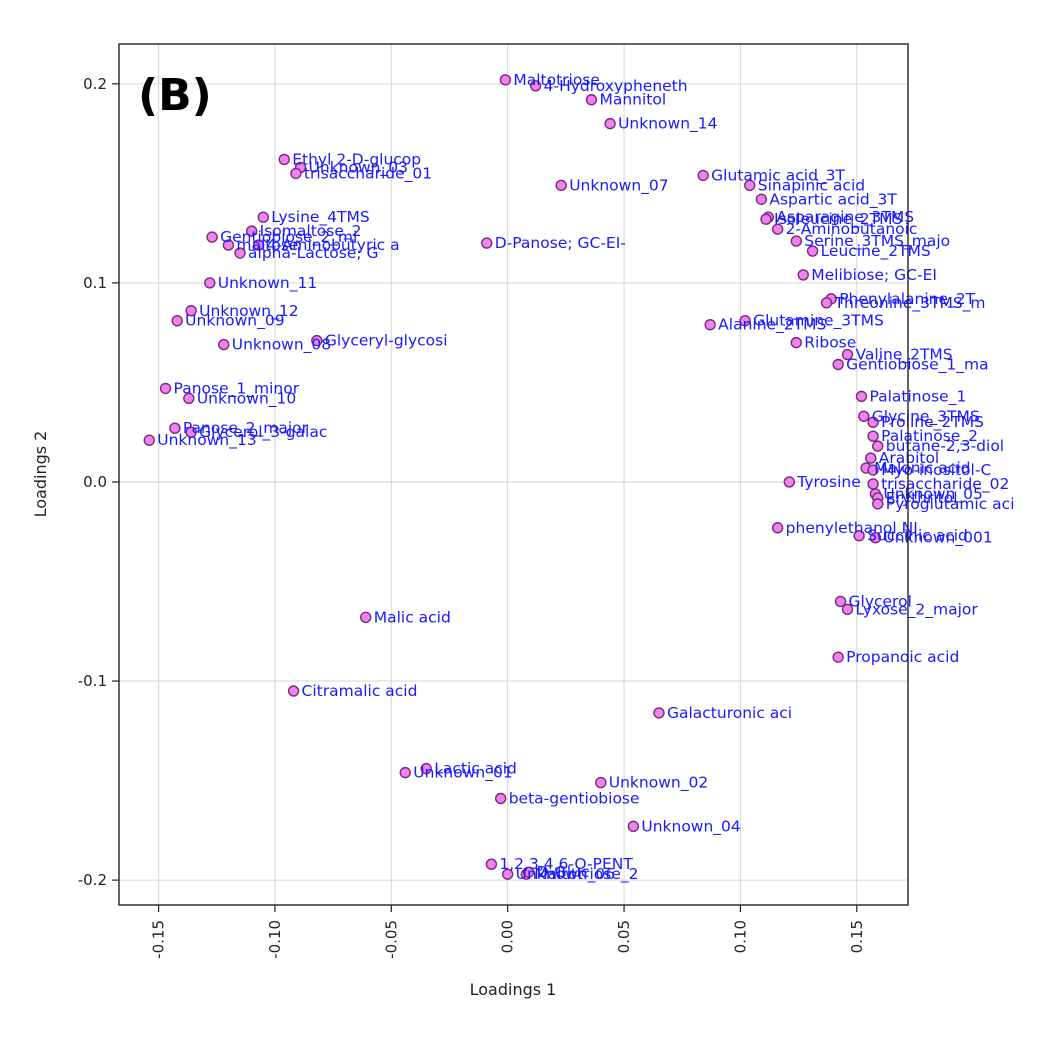 This screenshot has height=1045, width=1049. Describe the element at coordinates (852, 229) in the screenshot. I see `point-label: 2-Aminobutanoic` at that location.